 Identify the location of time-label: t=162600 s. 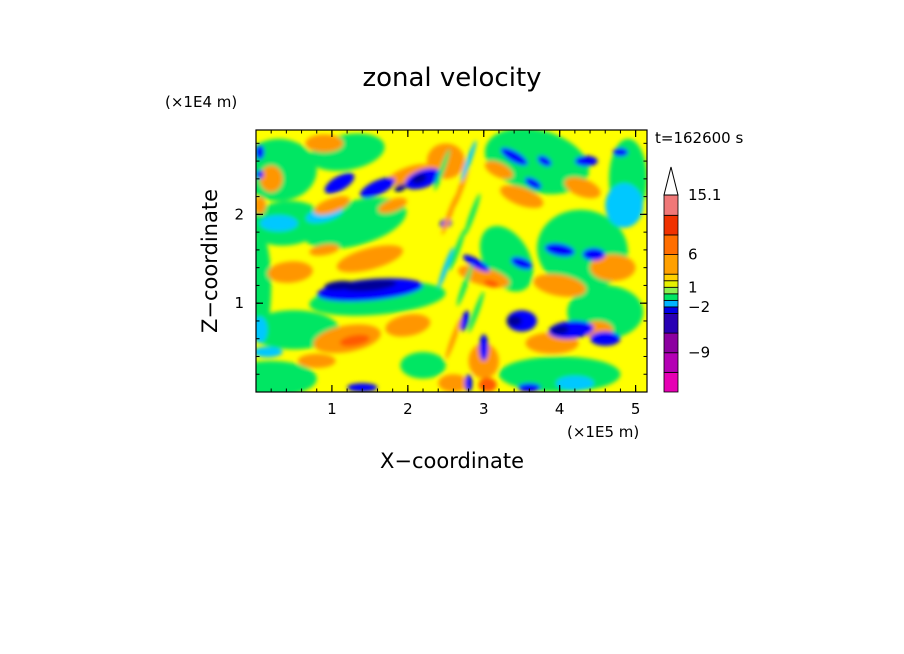
(699, 138).